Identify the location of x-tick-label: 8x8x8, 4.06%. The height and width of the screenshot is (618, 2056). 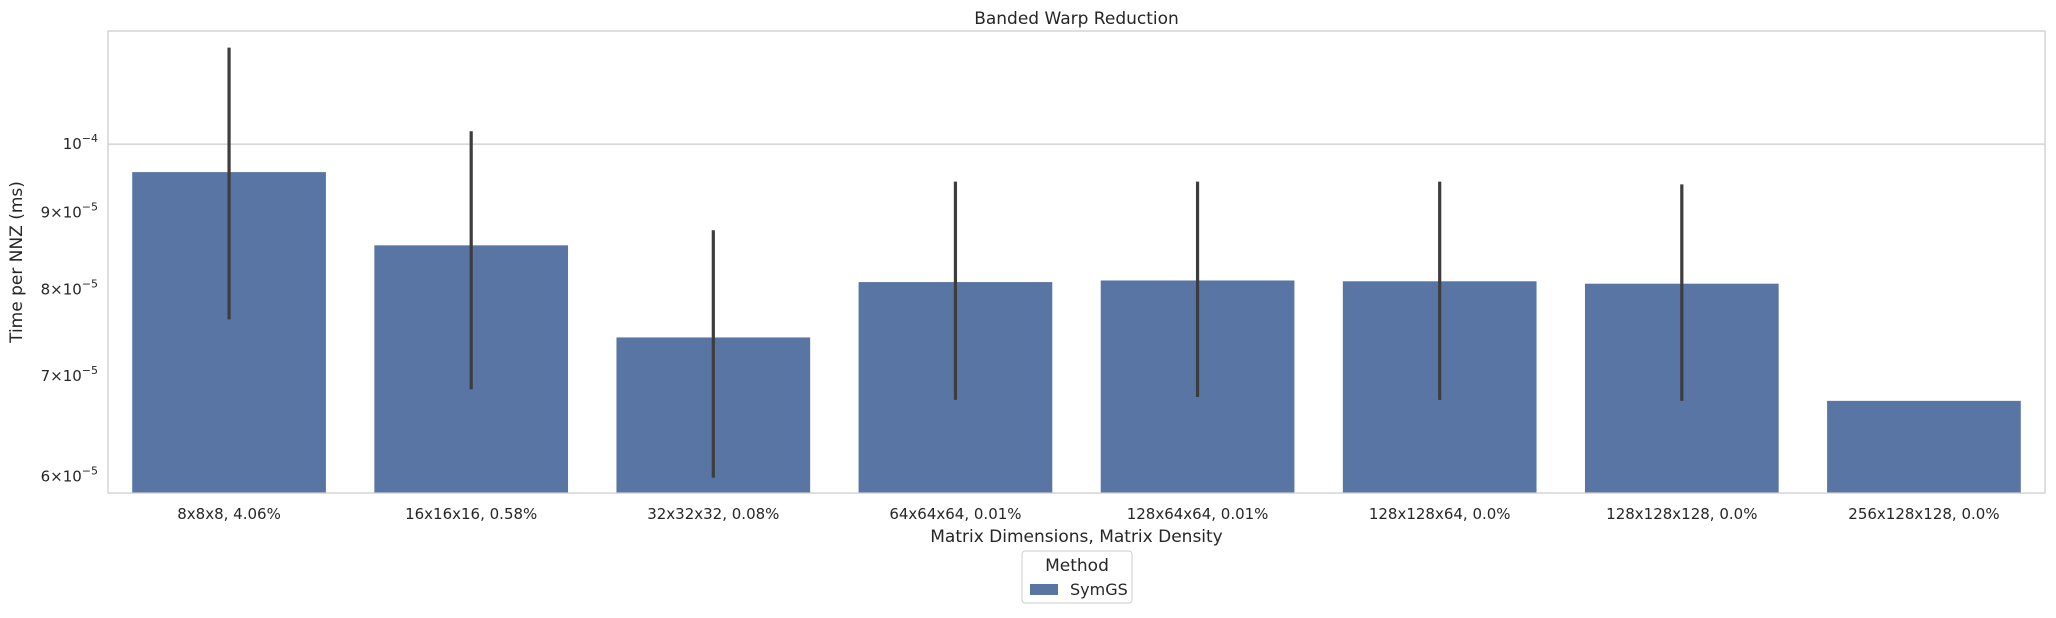
(229, 514).